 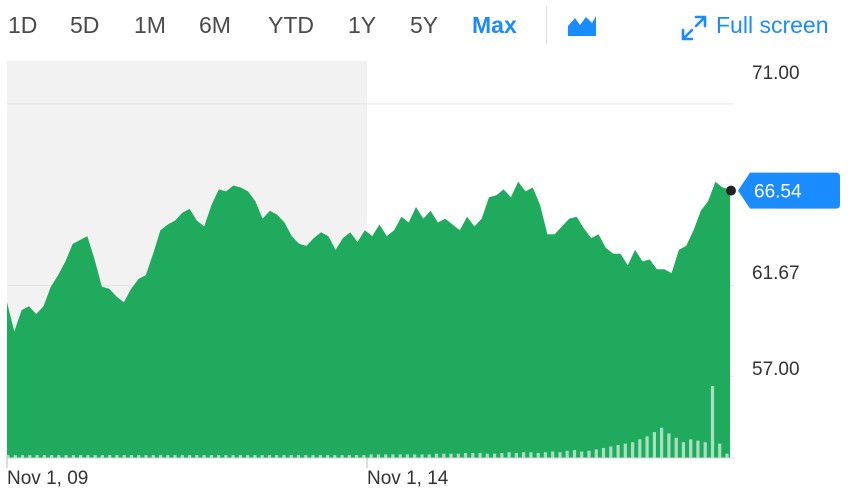 What do you see at coordinates (150, 25) in the screenshot?
I see `range-1m-button: 1M` at bounding box center [150, 25].